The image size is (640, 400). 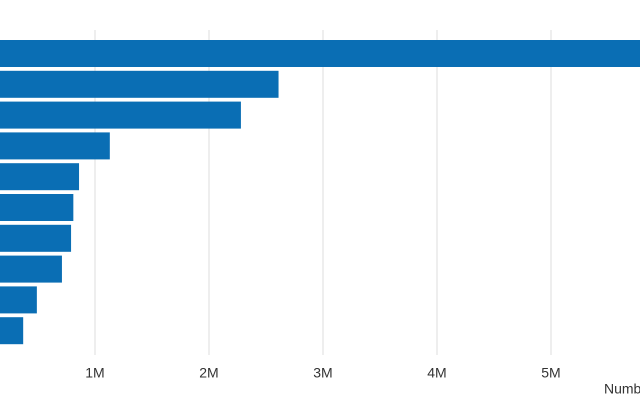 What do you see at coordinates (322, 373) in the screenshot?
I see `x-tick-label: 3M` at bounding box center [322, 373].